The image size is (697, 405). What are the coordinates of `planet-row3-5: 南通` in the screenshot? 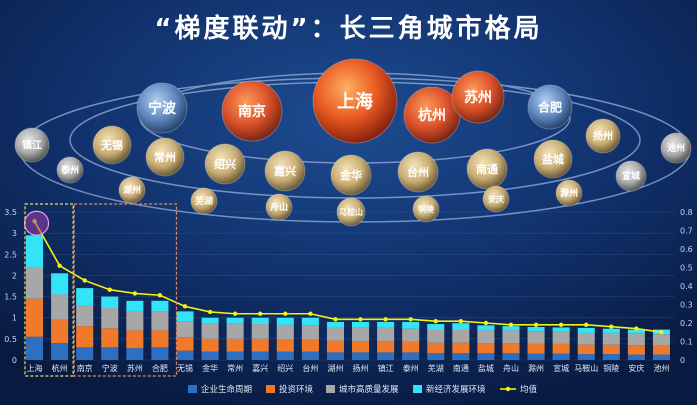 It's located at (487, 169).